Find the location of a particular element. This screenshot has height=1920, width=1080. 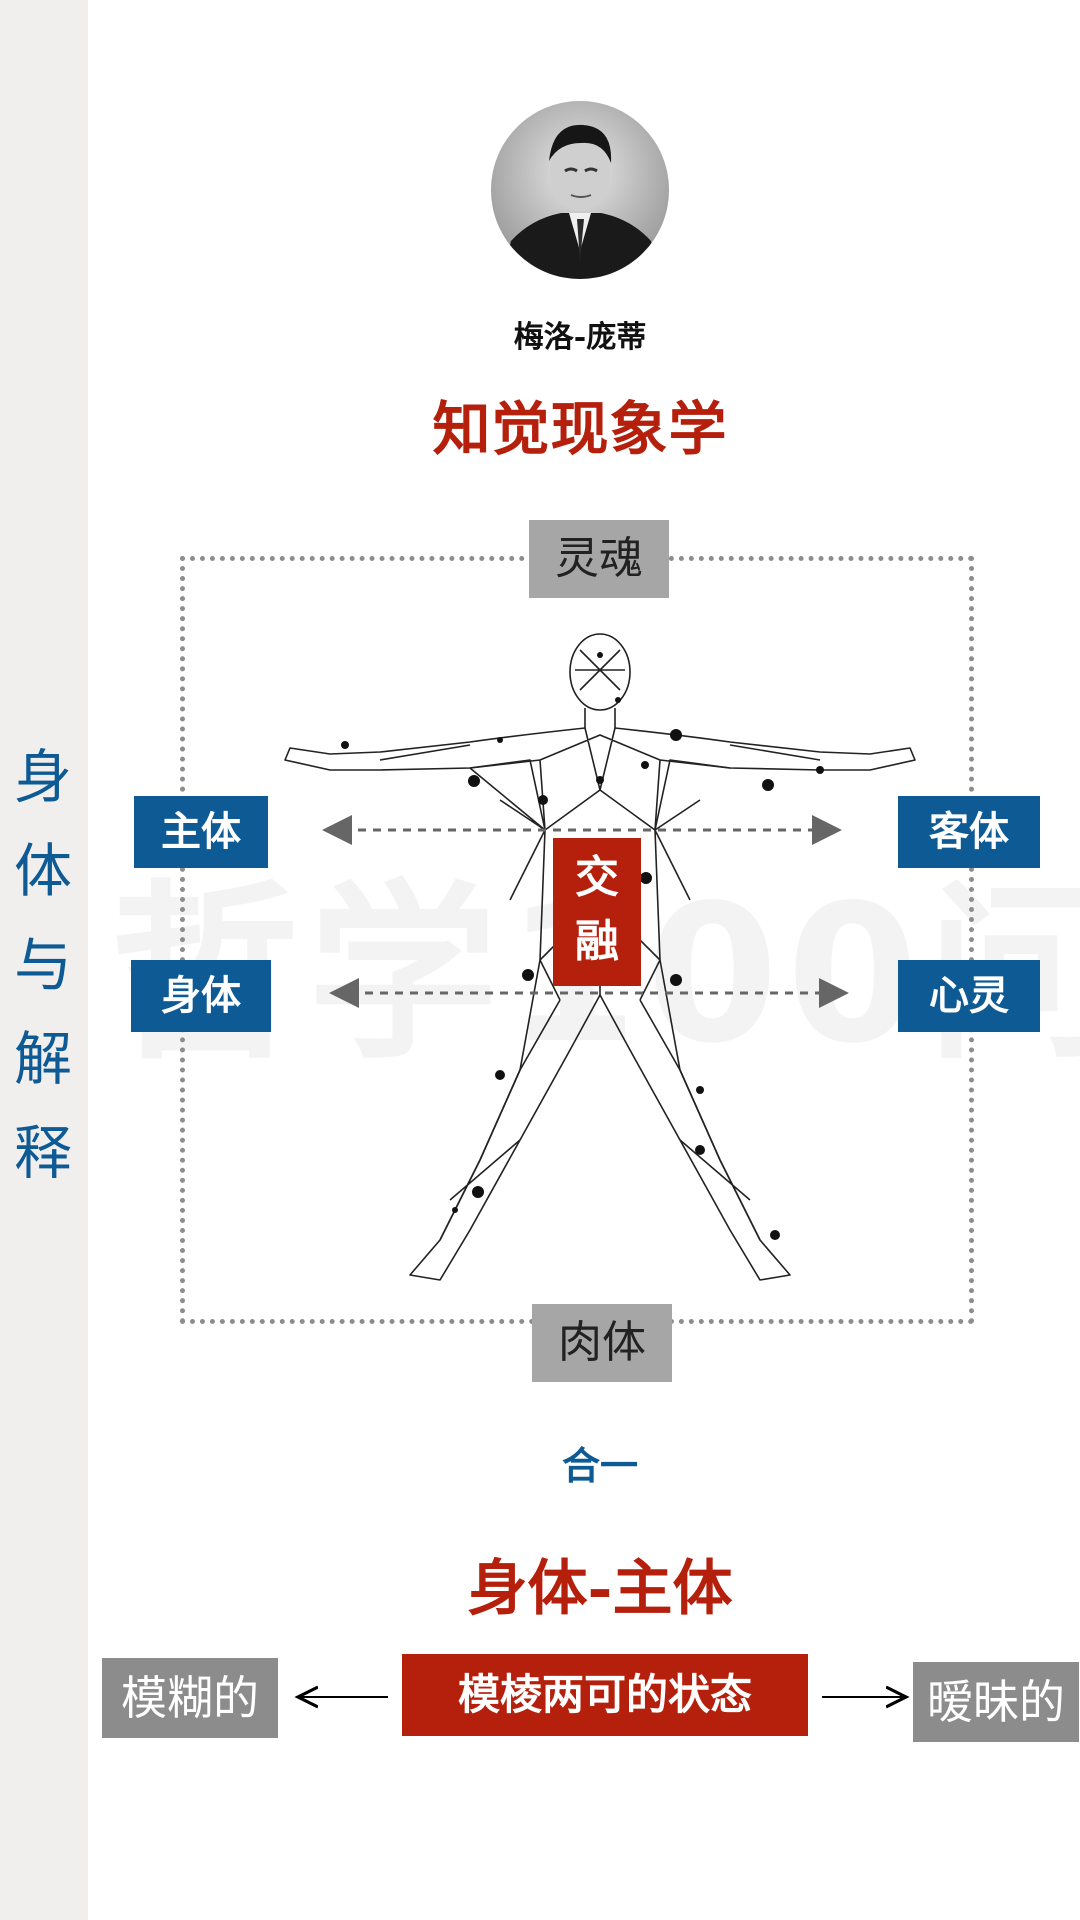

portrait-image is located at coordinates (580, 190).